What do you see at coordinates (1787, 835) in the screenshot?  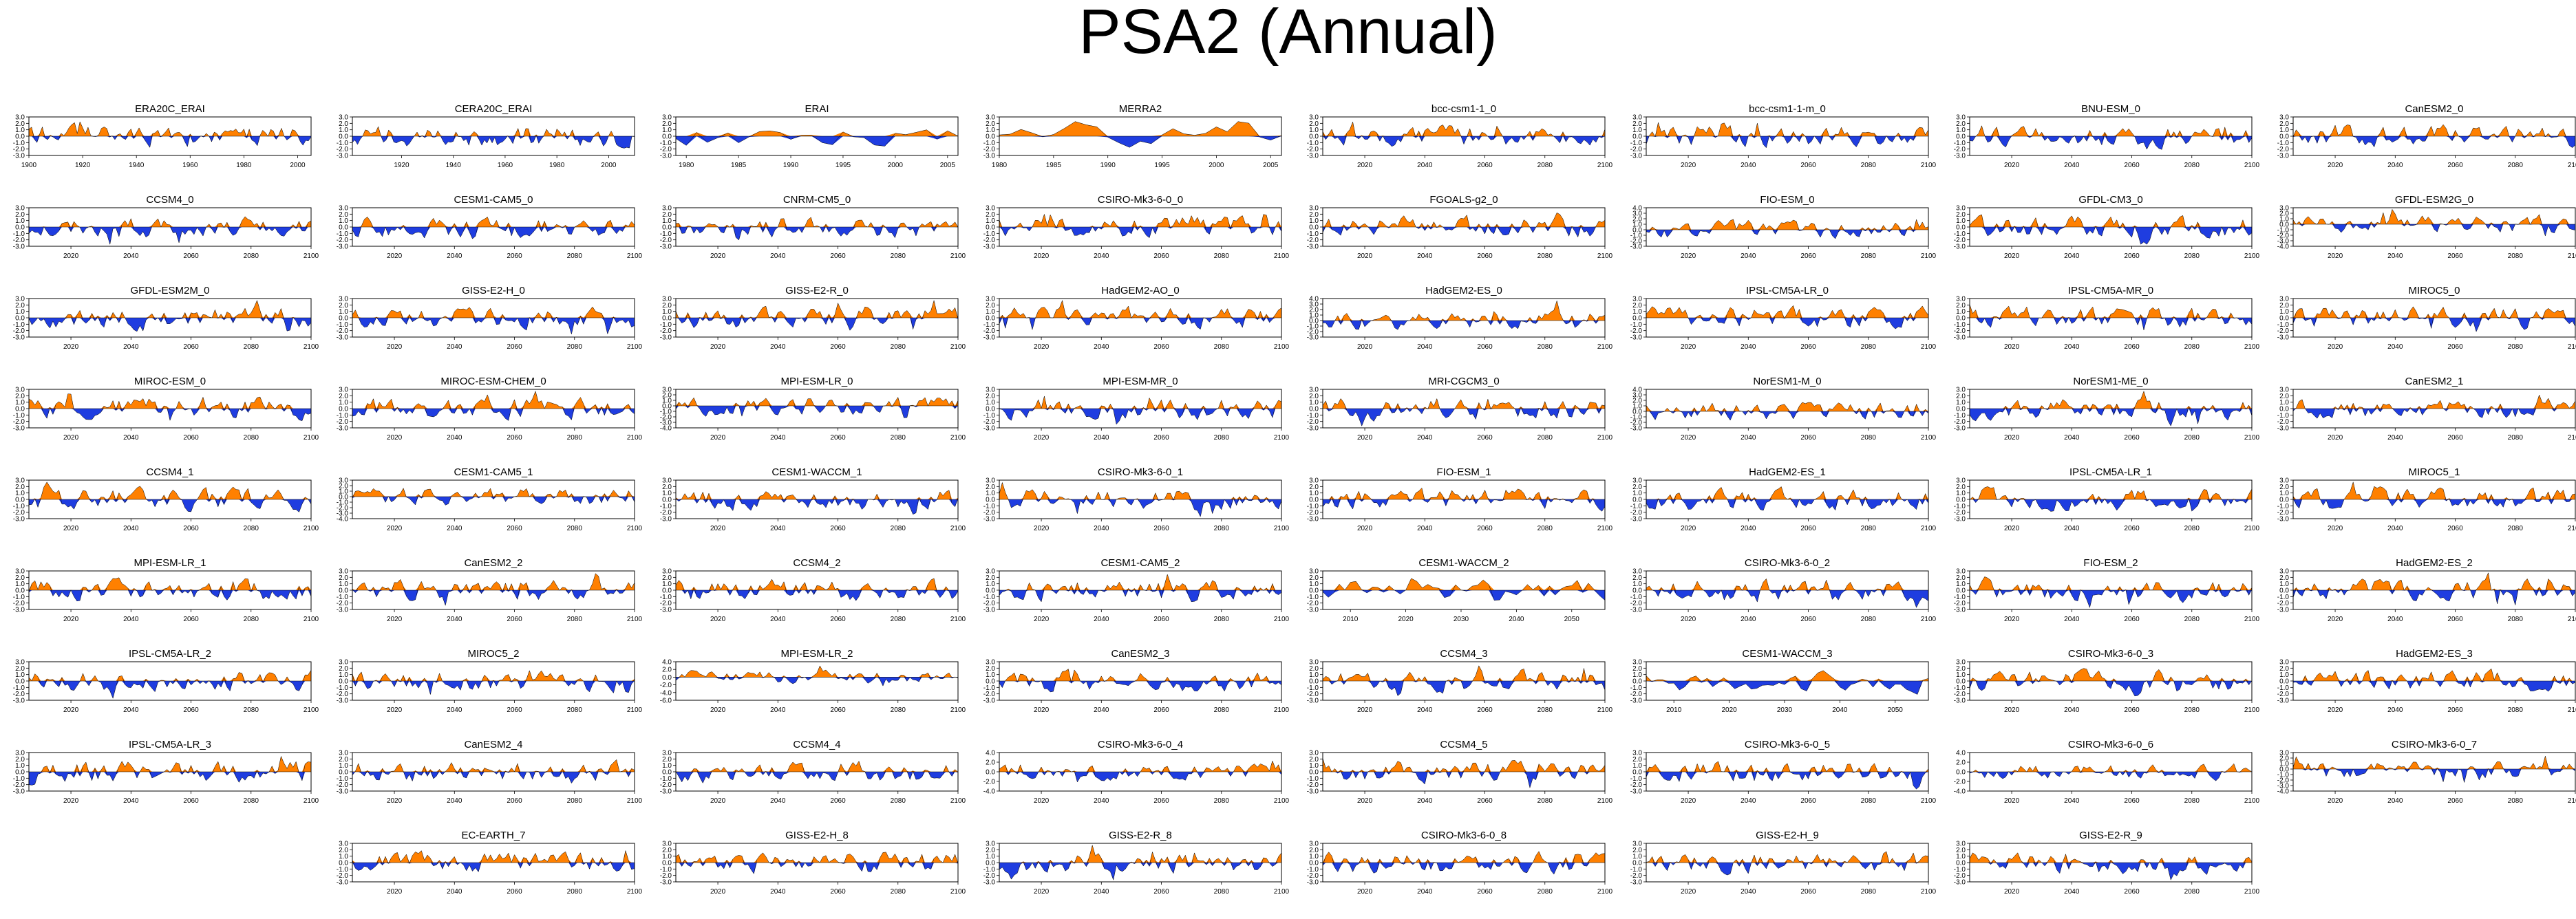 I see `panel-title: GISS-E2-H_9` at bounding box center [1787, 835].